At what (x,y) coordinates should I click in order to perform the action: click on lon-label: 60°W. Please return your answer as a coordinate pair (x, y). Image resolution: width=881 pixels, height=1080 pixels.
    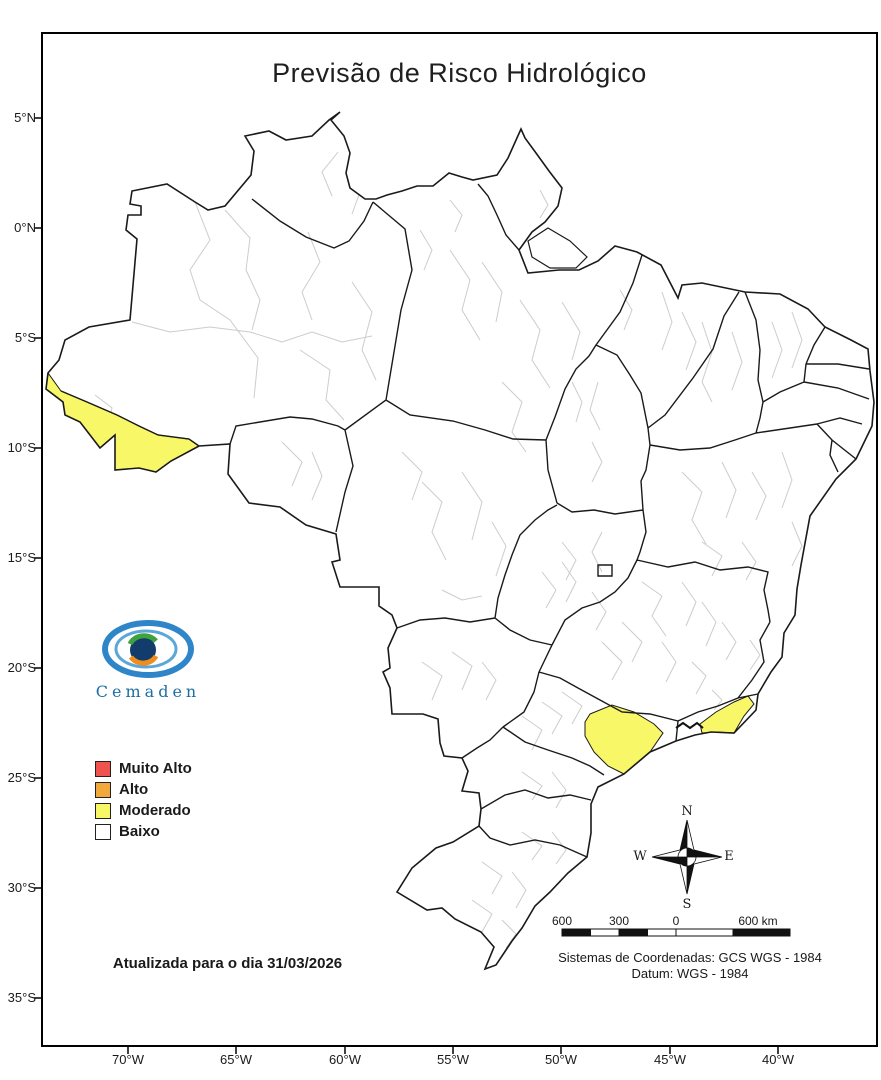
    Looking at the image, I should click on (345, 1059).